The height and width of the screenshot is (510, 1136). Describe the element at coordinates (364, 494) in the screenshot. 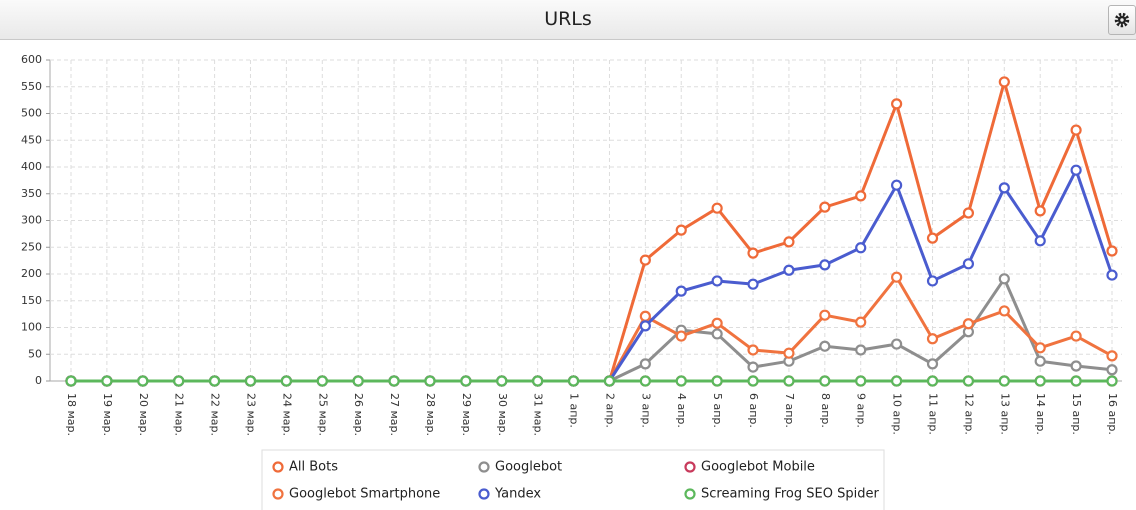

I see `legend-label: Googlebot Smartphone` at that location.